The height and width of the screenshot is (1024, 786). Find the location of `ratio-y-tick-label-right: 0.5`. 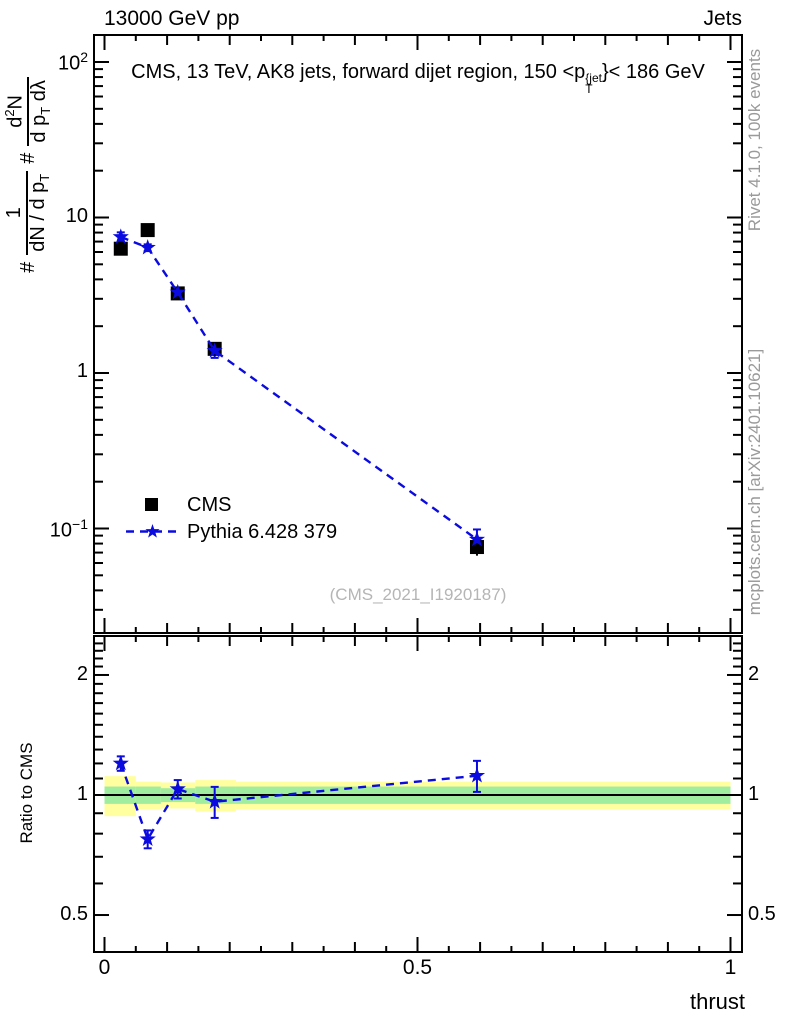

ratio-y-tick-label-right: 0.5 is located at coordinates (762, 914).